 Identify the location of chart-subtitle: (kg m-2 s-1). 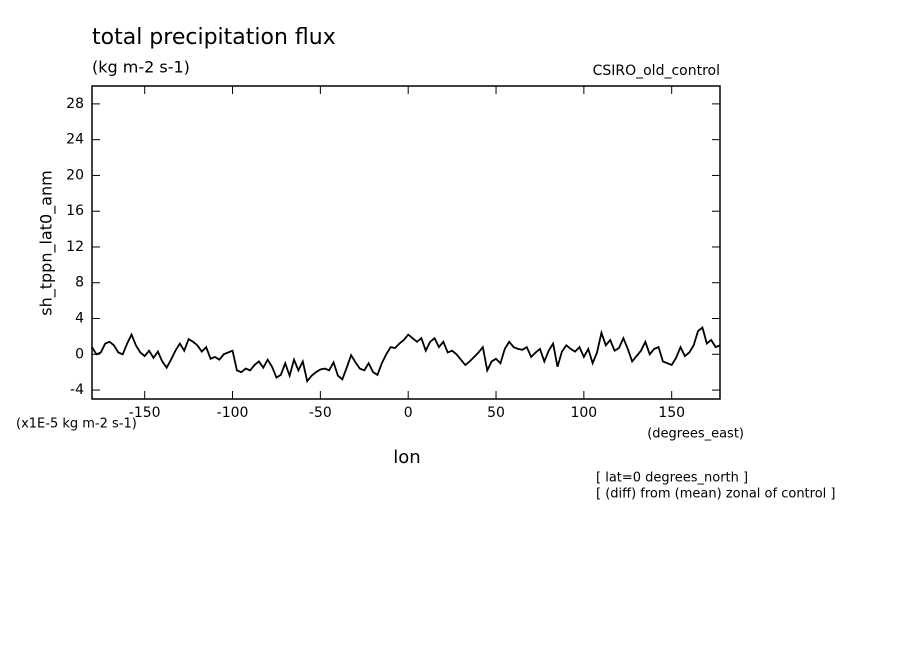
(141, 67).